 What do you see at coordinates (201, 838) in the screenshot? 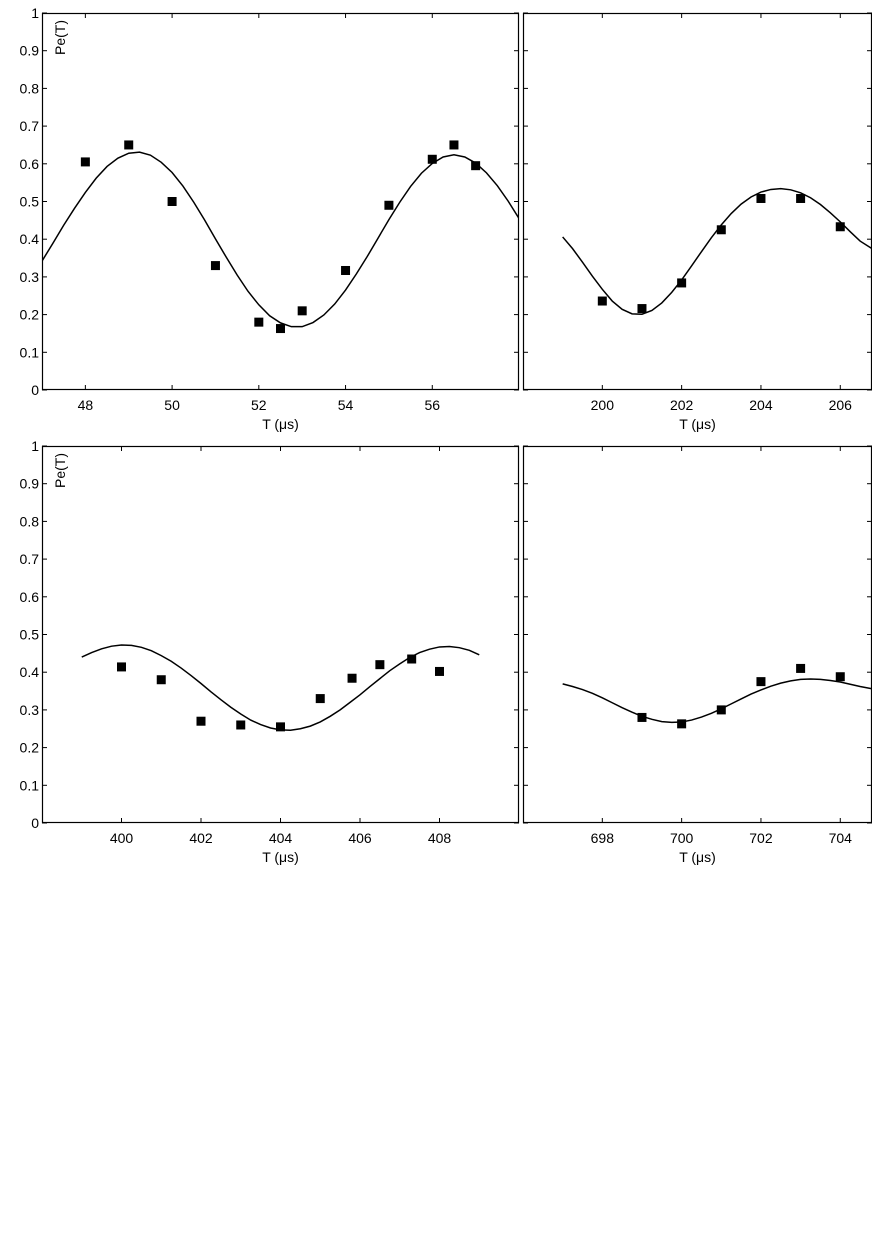
I see `x-tick-label: 402` at bounding box center [201, 838].